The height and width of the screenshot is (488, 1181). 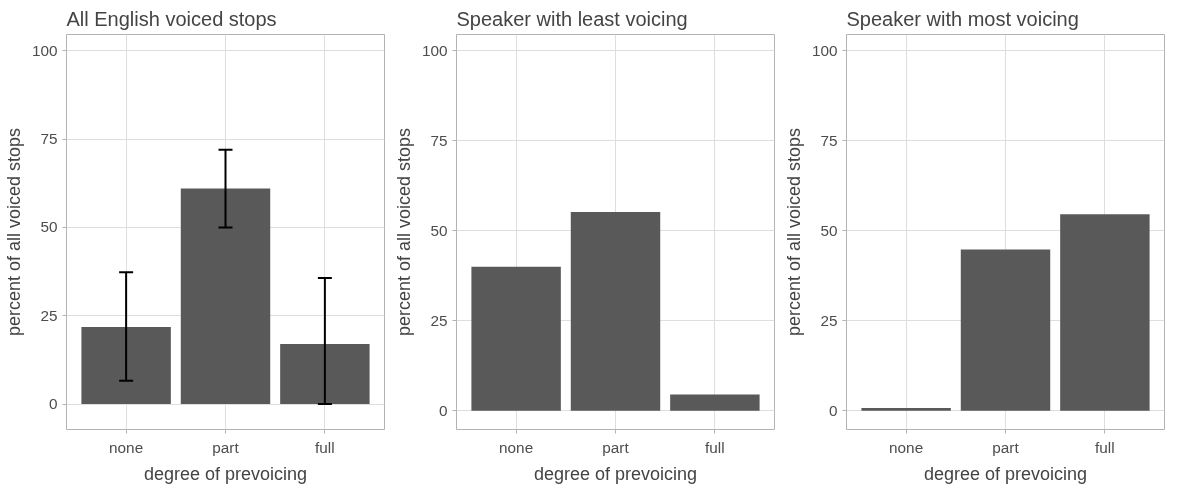 I want to click on chart-title: Speaker with least voicing, so click(x=572, y=18).